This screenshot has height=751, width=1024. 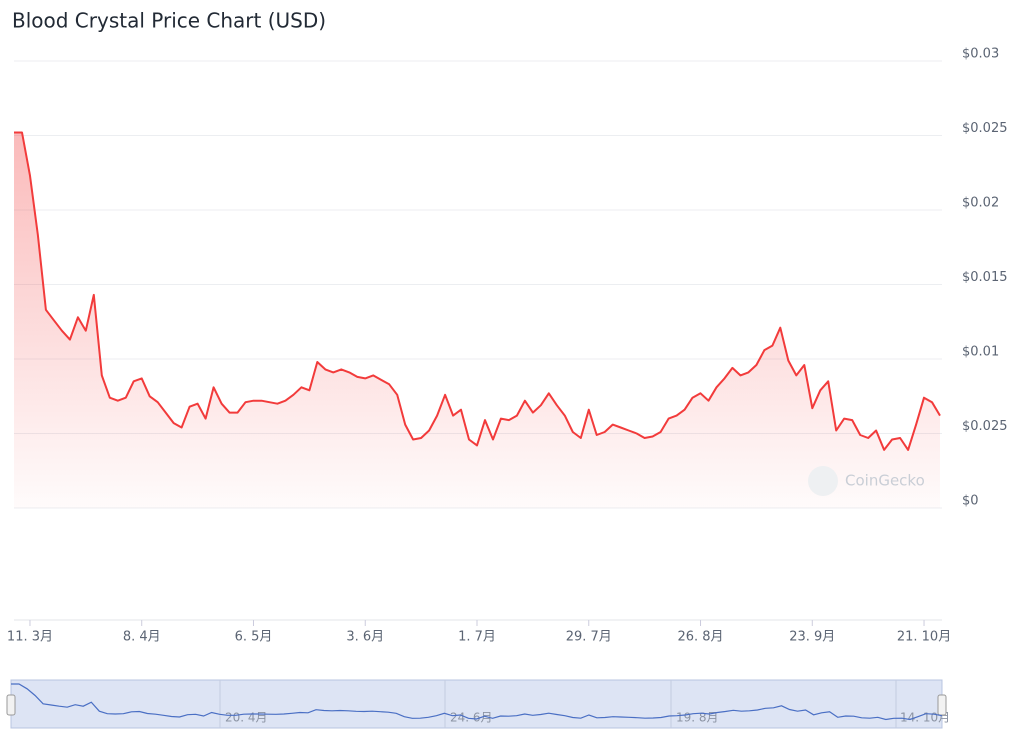 What do you see at coordinates (477, 637) in the screenshot?
I see `x-tick-label: 1. 7月` at bounding box center [477, 637].